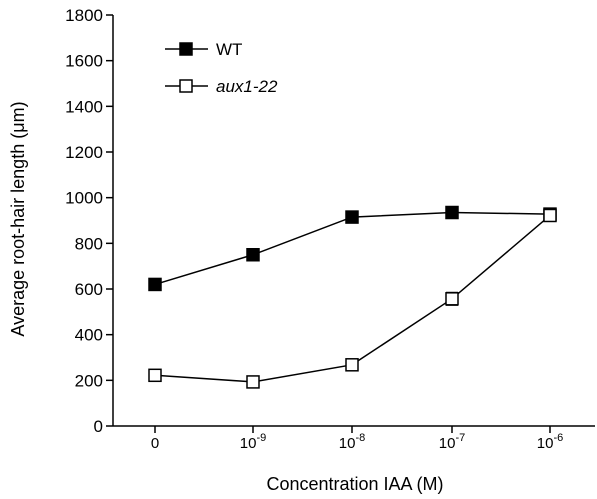  Describe the element at coordinates (18, 218) in the screenshot. I see `y-axis-label: Average root-hair length (μm)` at that location.